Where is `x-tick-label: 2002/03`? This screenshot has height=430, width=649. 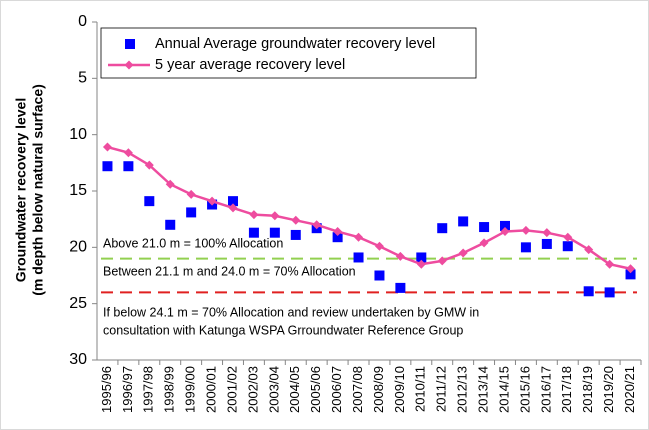
x-tick-label: 2002/03 is located at coordinates (252, 389).